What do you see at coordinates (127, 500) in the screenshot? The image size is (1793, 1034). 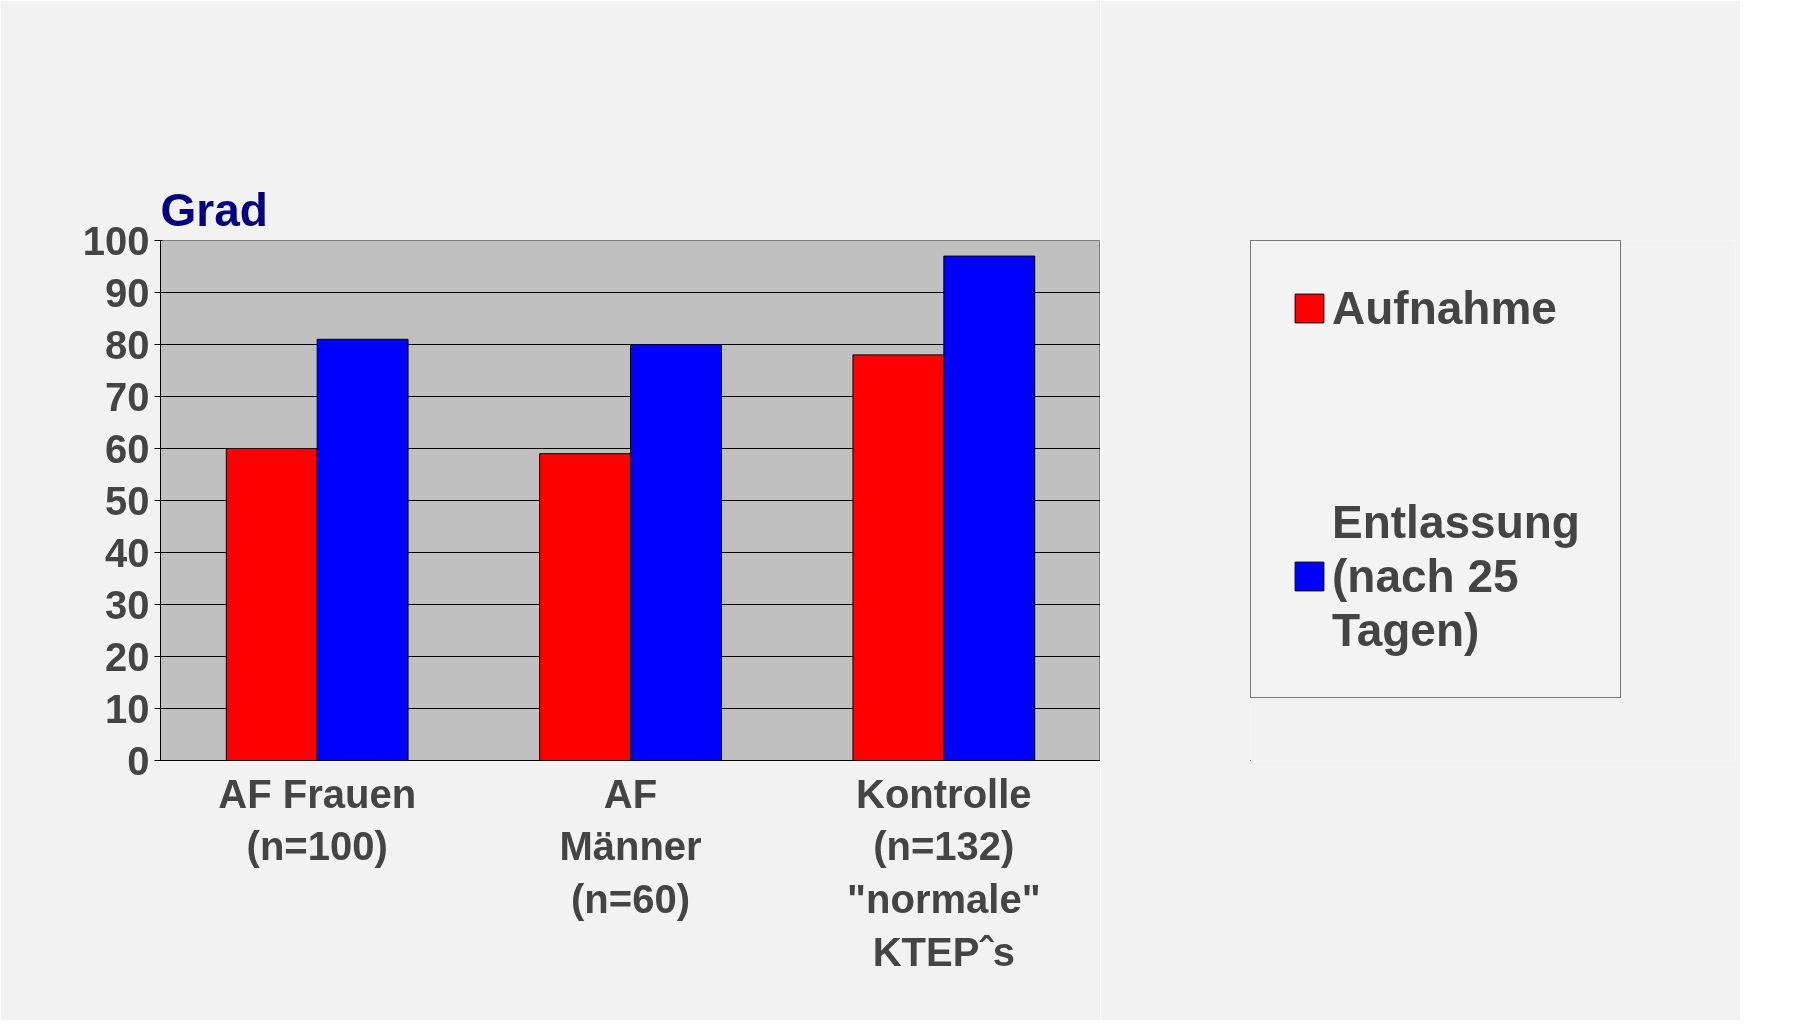 I see `y-tick-label: 50` at bounding box center [127, 500].